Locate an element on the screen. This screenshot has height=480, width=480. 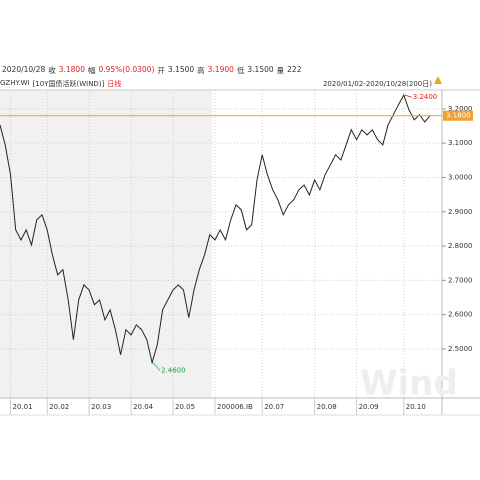
close-label: 收 is located at coordinates (52, 70).